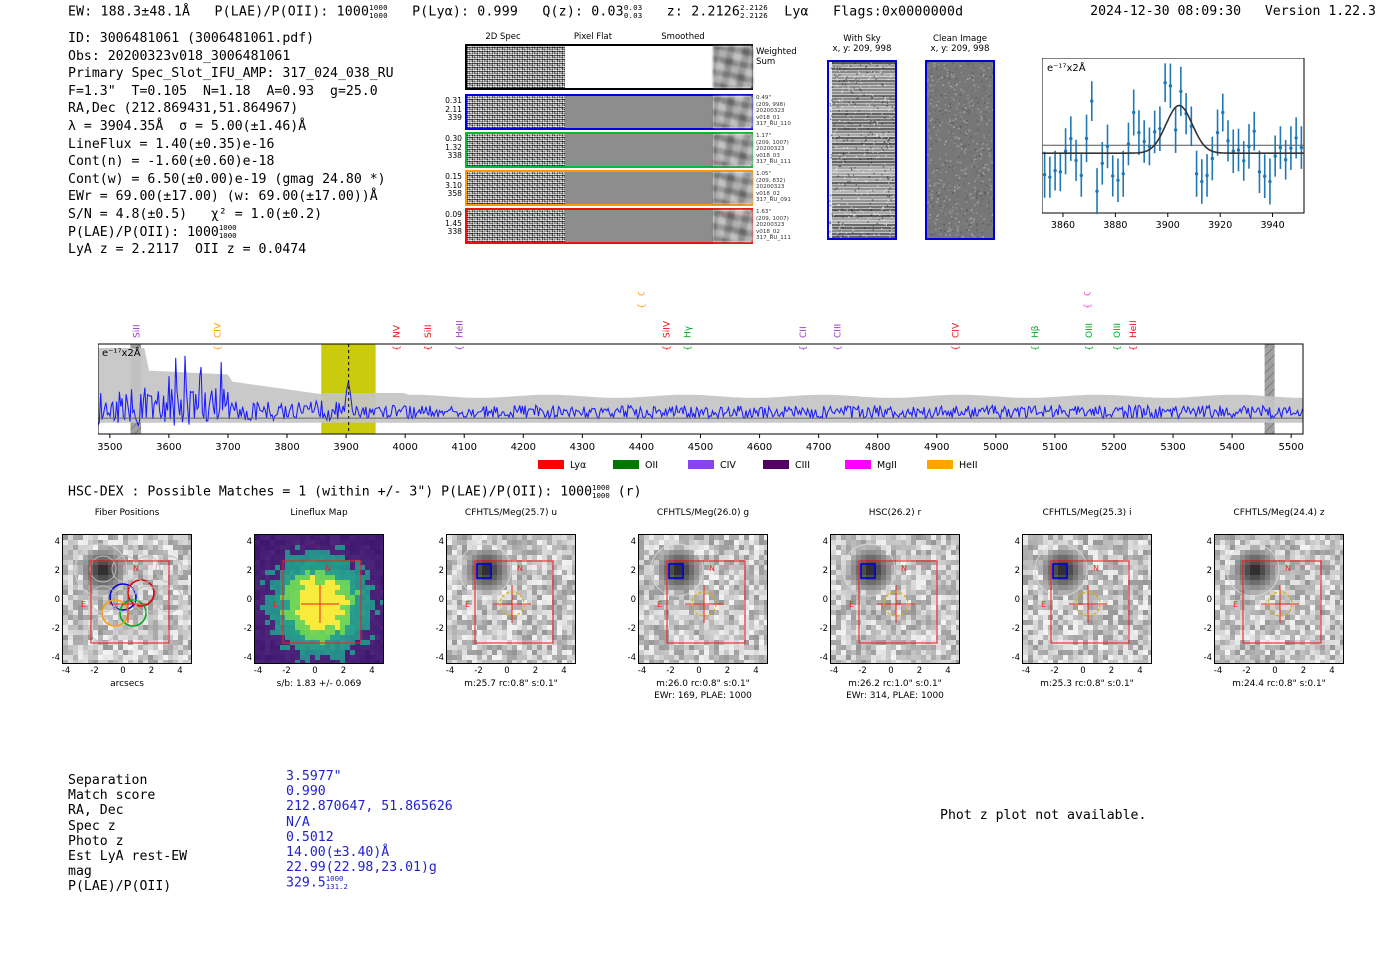 The width and height of the screenshot is (1400, 953). I want to click on spec2d-row-0-pixelflat, so click(639, 112).